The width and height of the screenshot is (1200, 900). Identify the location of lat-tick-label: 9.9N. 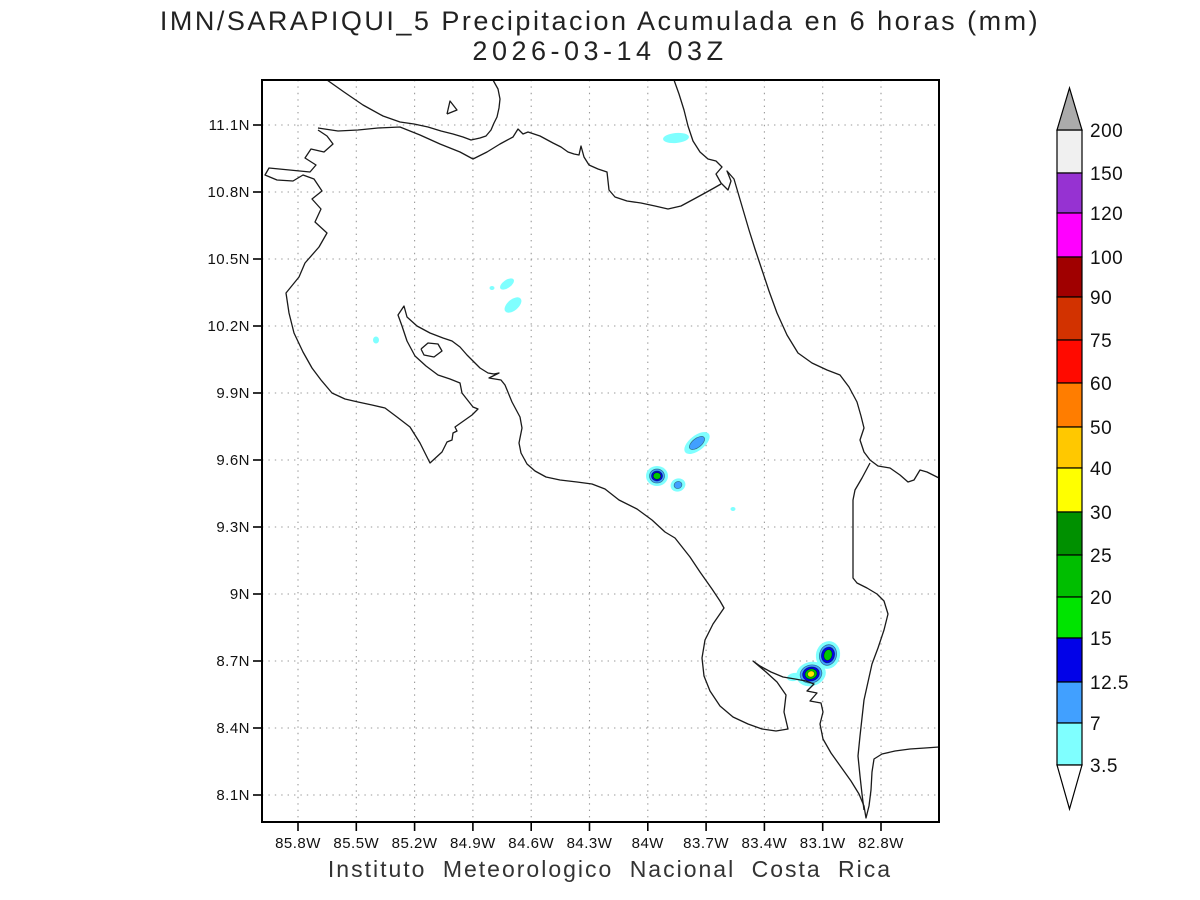
(233, 393).